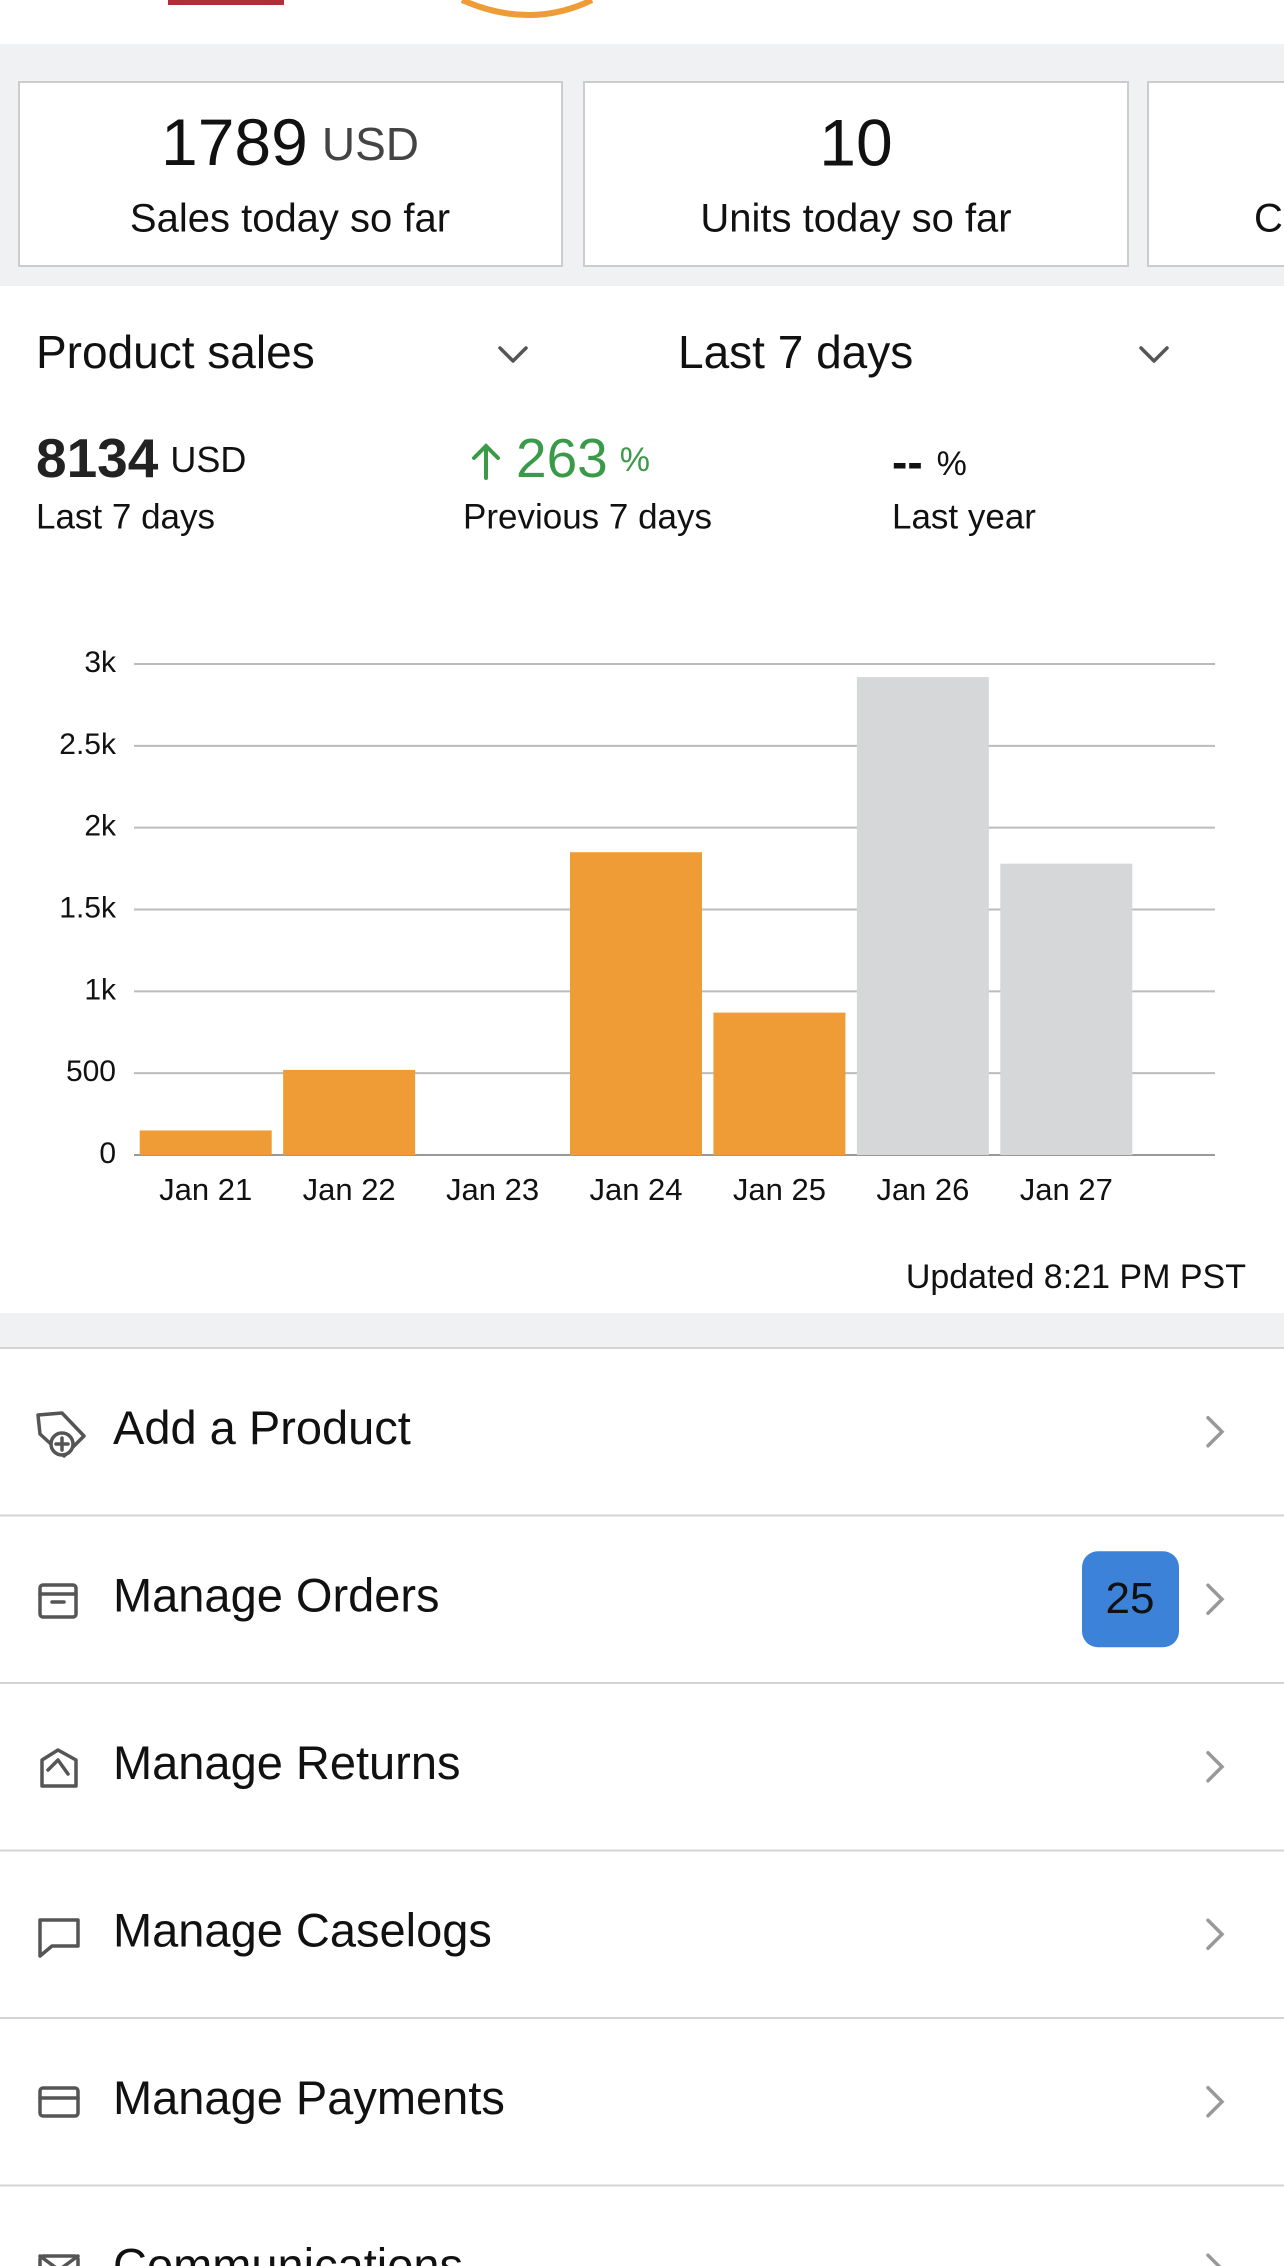 This screenshot has width=1284, height=2266. Describe the element at coordinates (349, 1189) in the screenshot. I see `x-tick-label: Jan 22` at that location.